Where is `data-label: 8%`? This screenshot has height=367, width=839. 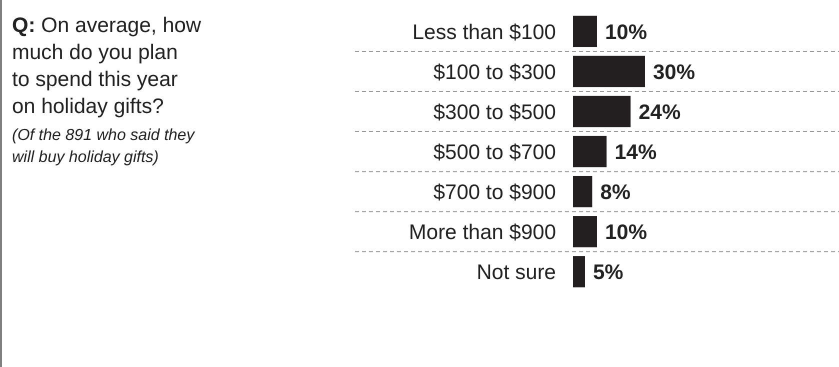
data-label: 8% is located at coordinates (615, 192).